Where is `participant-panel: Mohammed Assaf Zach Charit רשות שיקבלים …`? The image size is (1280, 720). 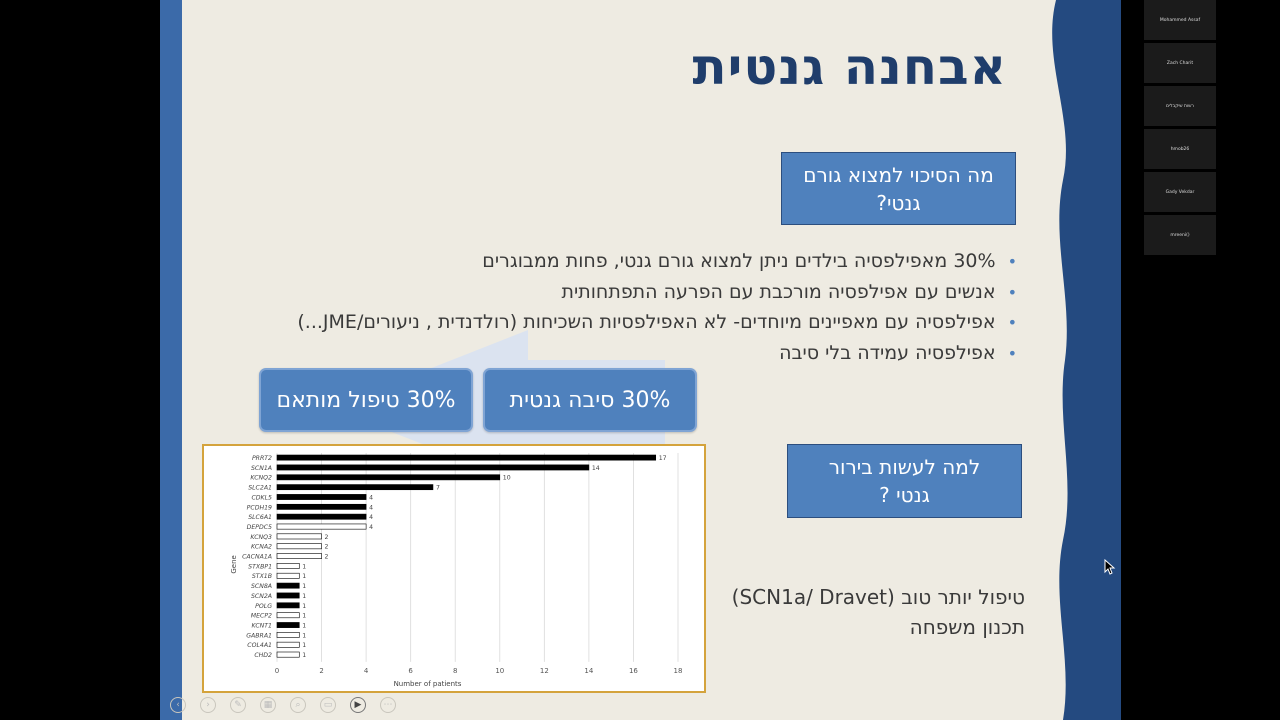 participant-panel: Mohammed Assaf Zach Charit רשות שיקבלים … is located at coordinates (1180, 129).